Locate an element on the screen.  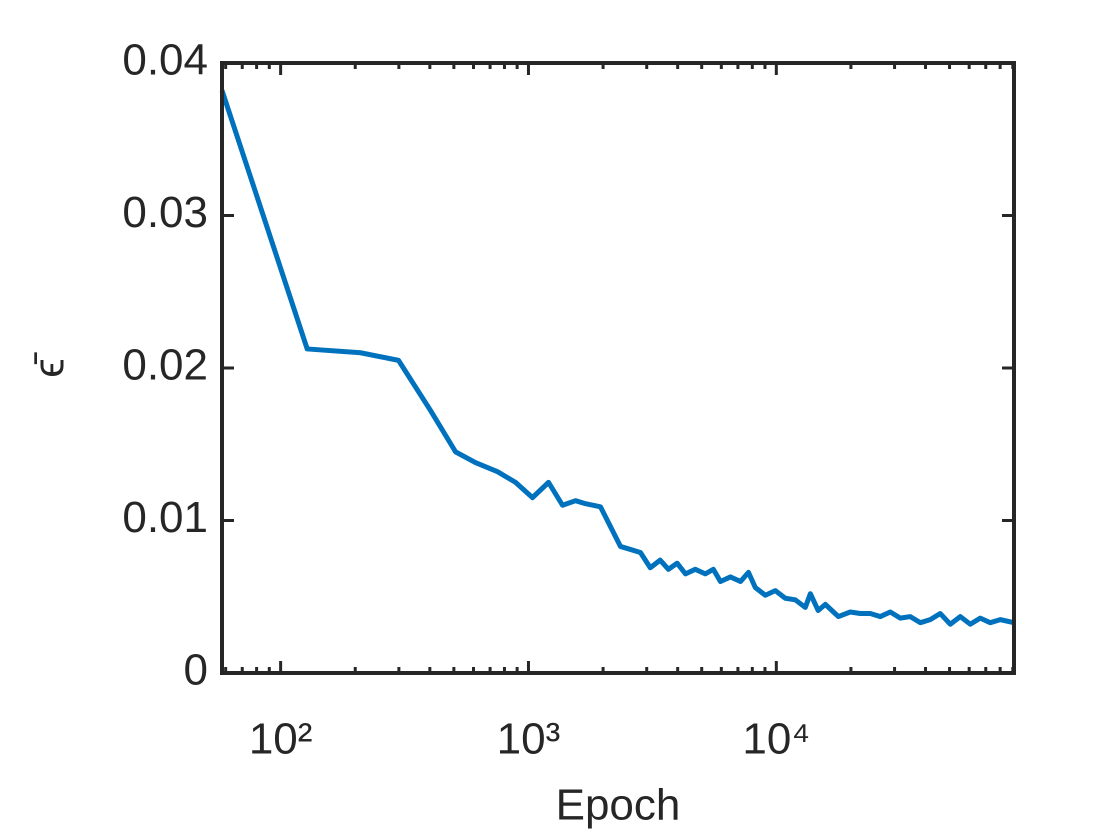
y-tick-label: 0.04 is located at coordinates (165, 60).